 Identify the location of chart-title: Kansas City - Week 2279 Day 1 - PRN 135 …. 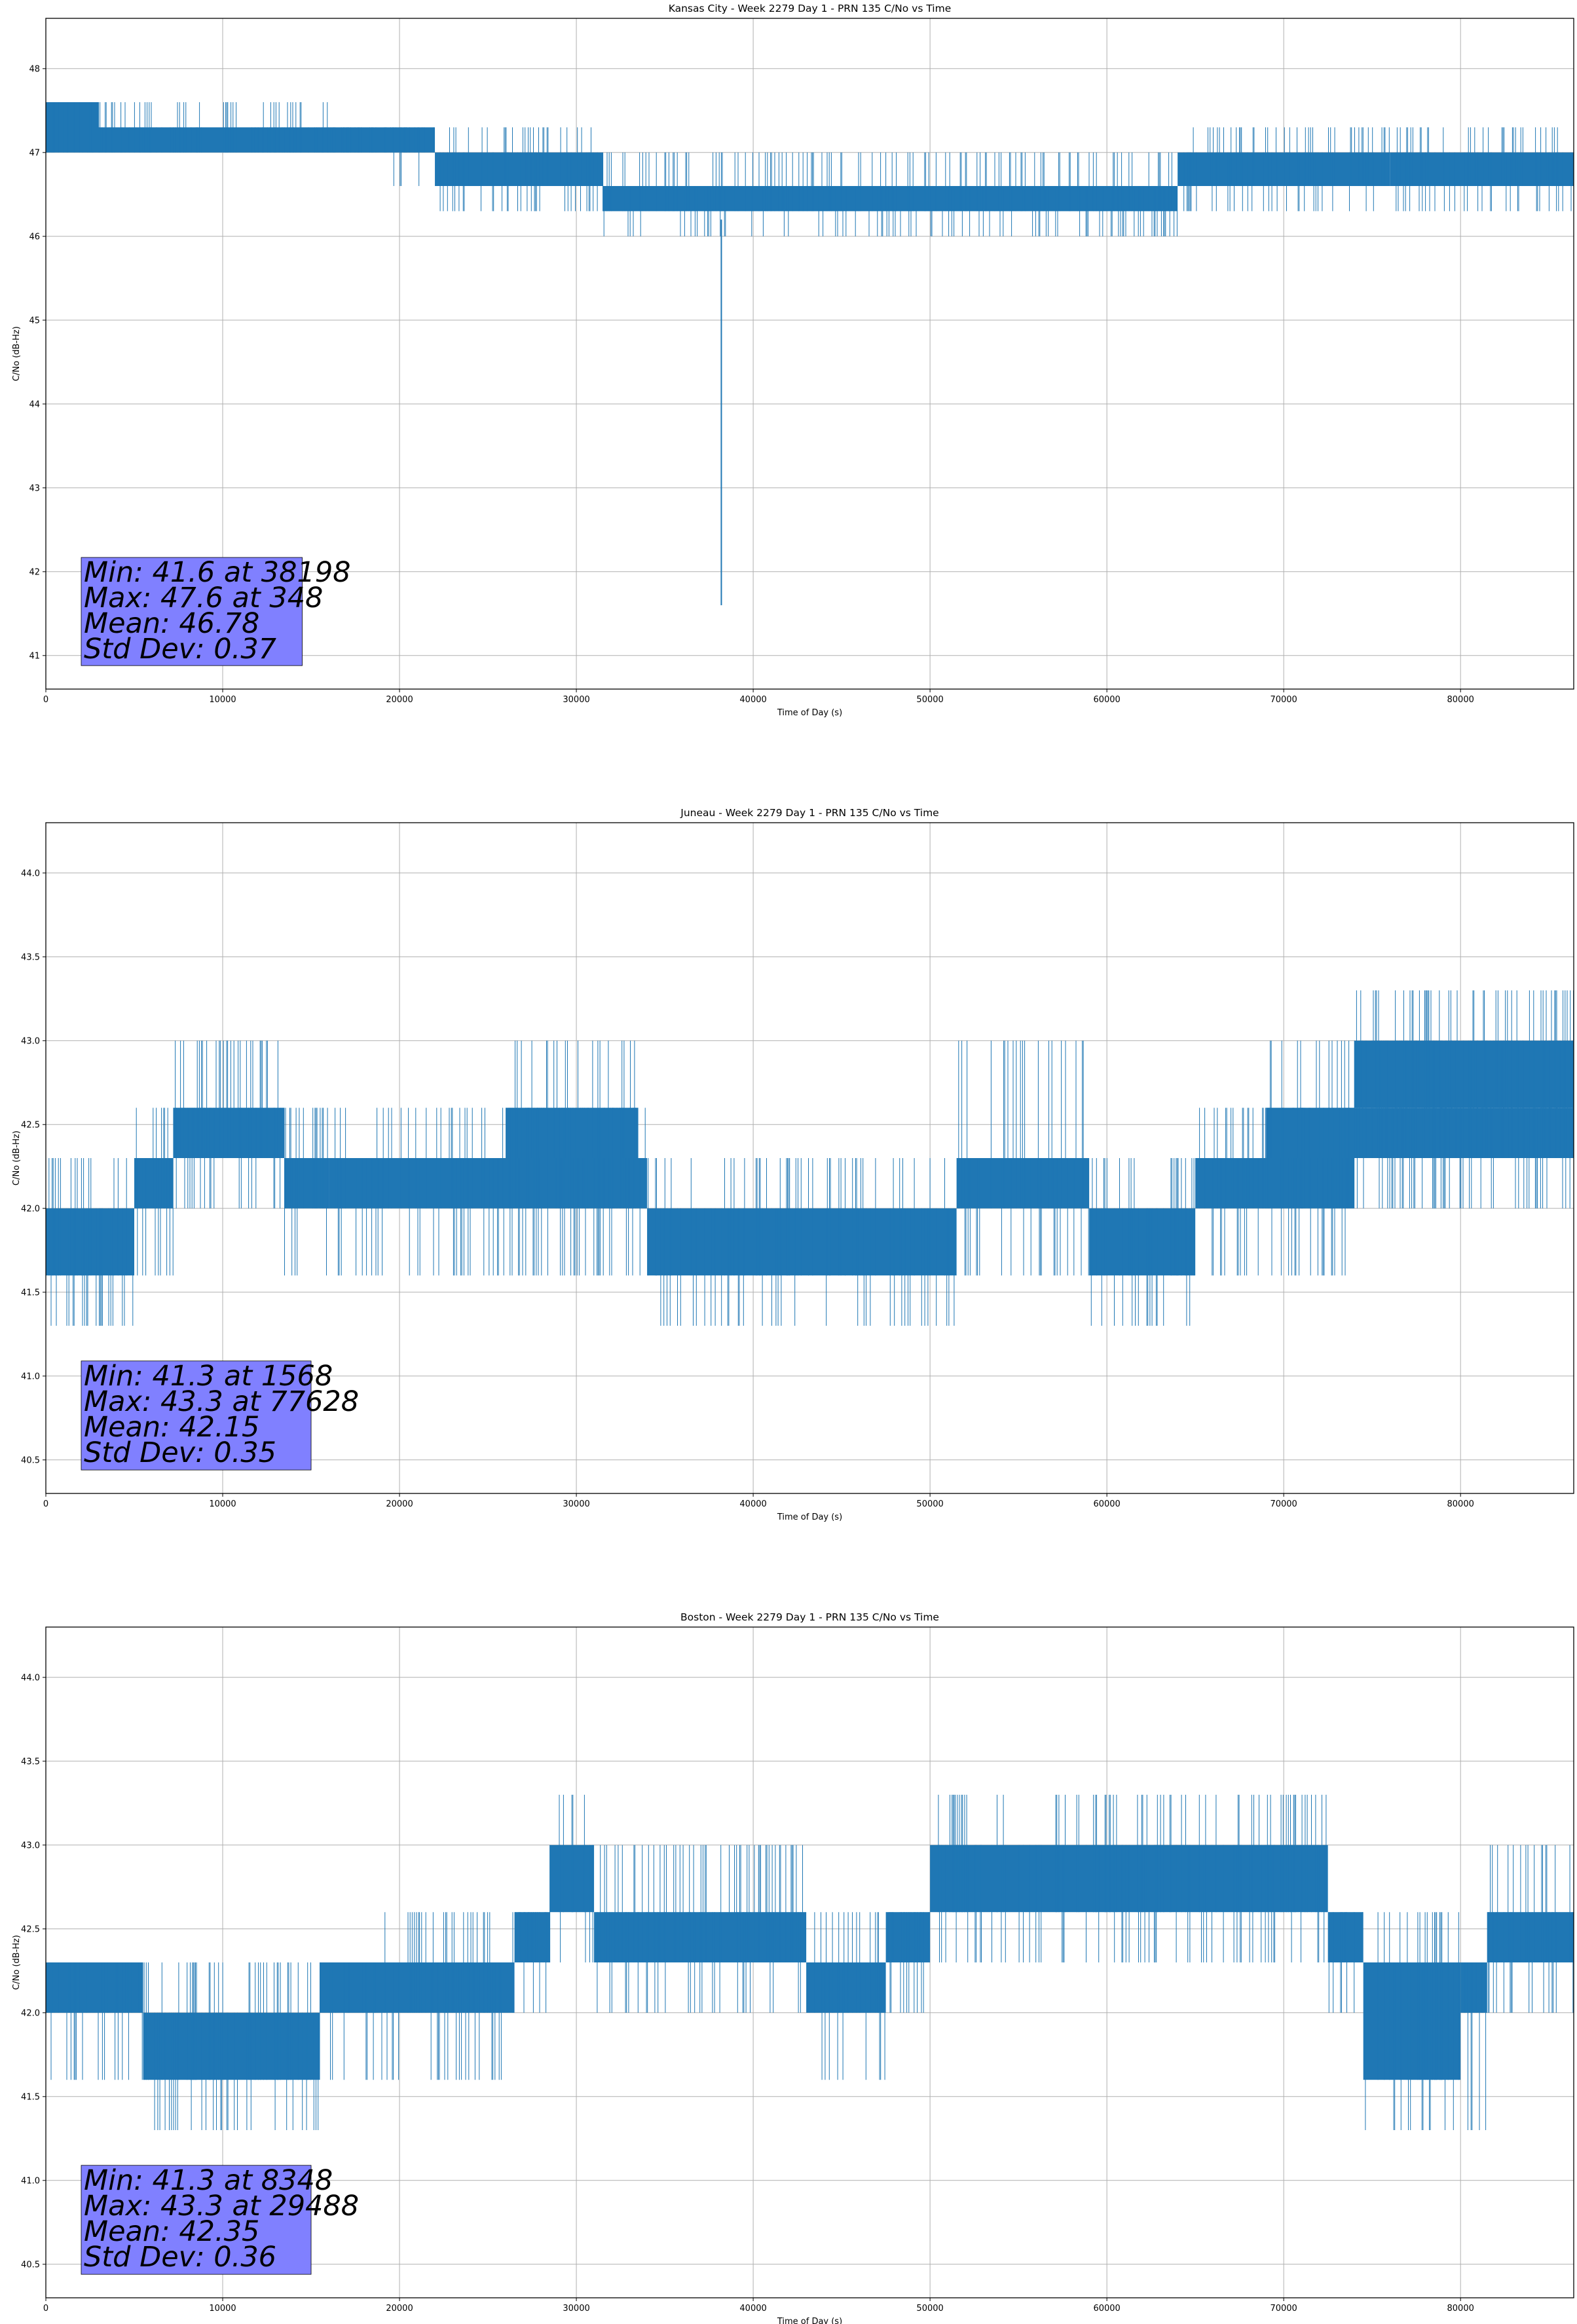
(810, 8).